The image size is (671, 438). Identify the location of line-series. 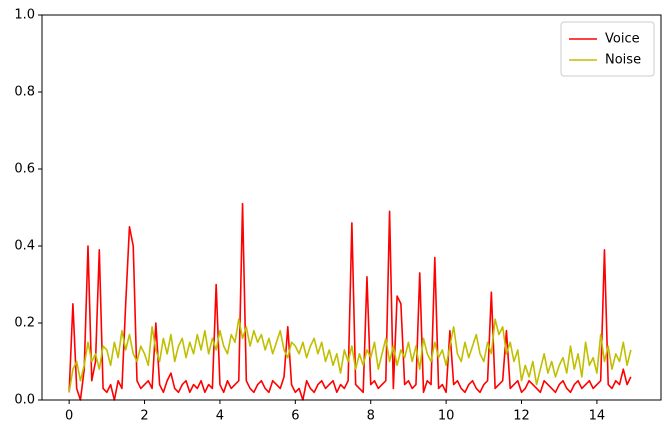
(350, 355).